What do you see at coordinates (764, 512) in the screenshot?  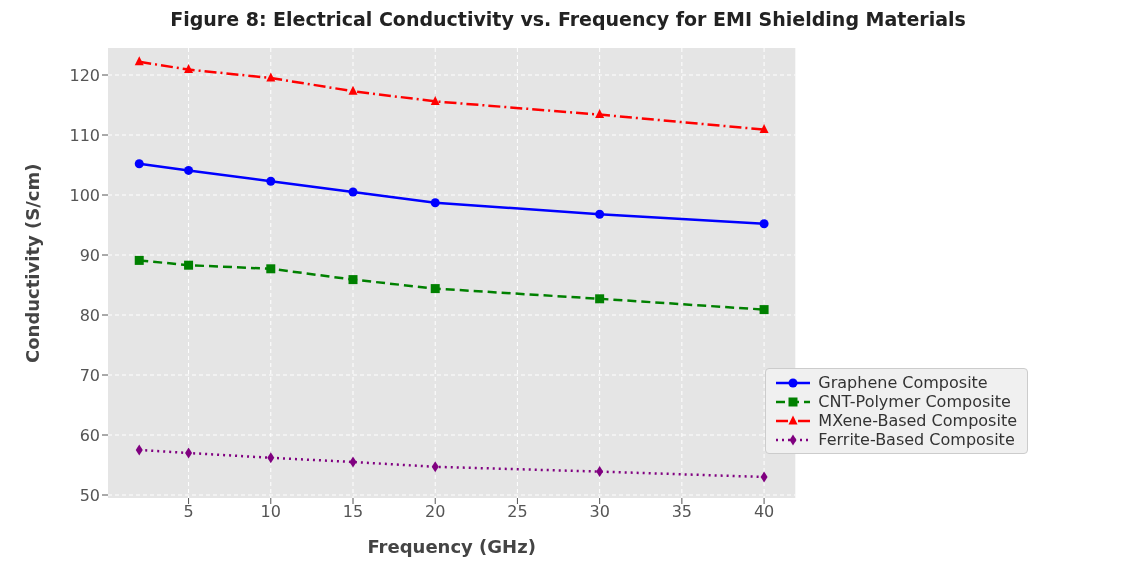 I see `x-tick-label: 40` at bounding box center [764, 512].